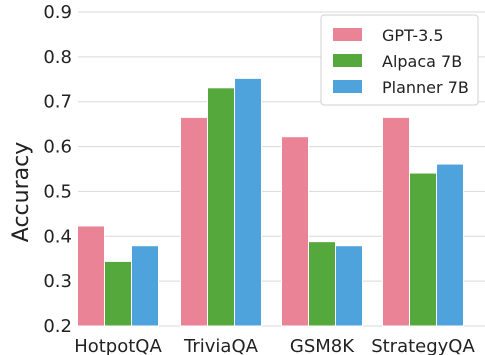  Describe the element at coordinates (57, 57) in the screenshot. I see `y-tick-label: 0.8` at that location.